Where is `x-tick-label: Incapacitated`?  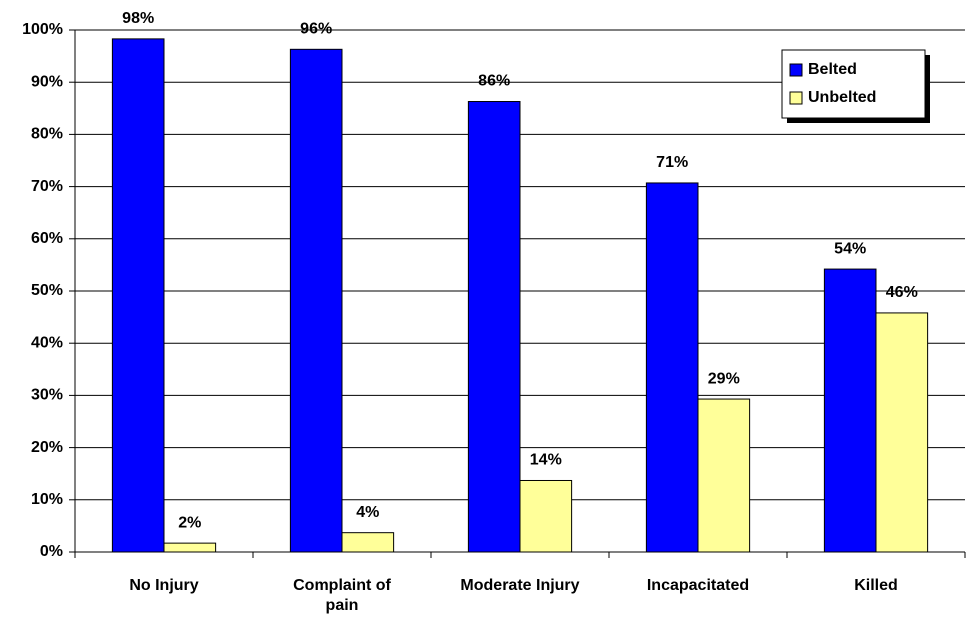 x-tick-label: Incapacitated is located at coordinates (698, 585).